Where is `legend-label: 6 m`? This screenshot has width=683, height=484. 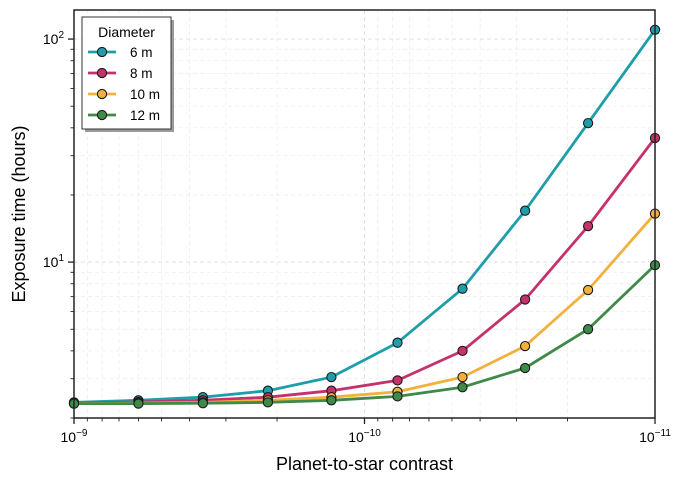 legend-label: 6 m is located at coordinates (141, 52).